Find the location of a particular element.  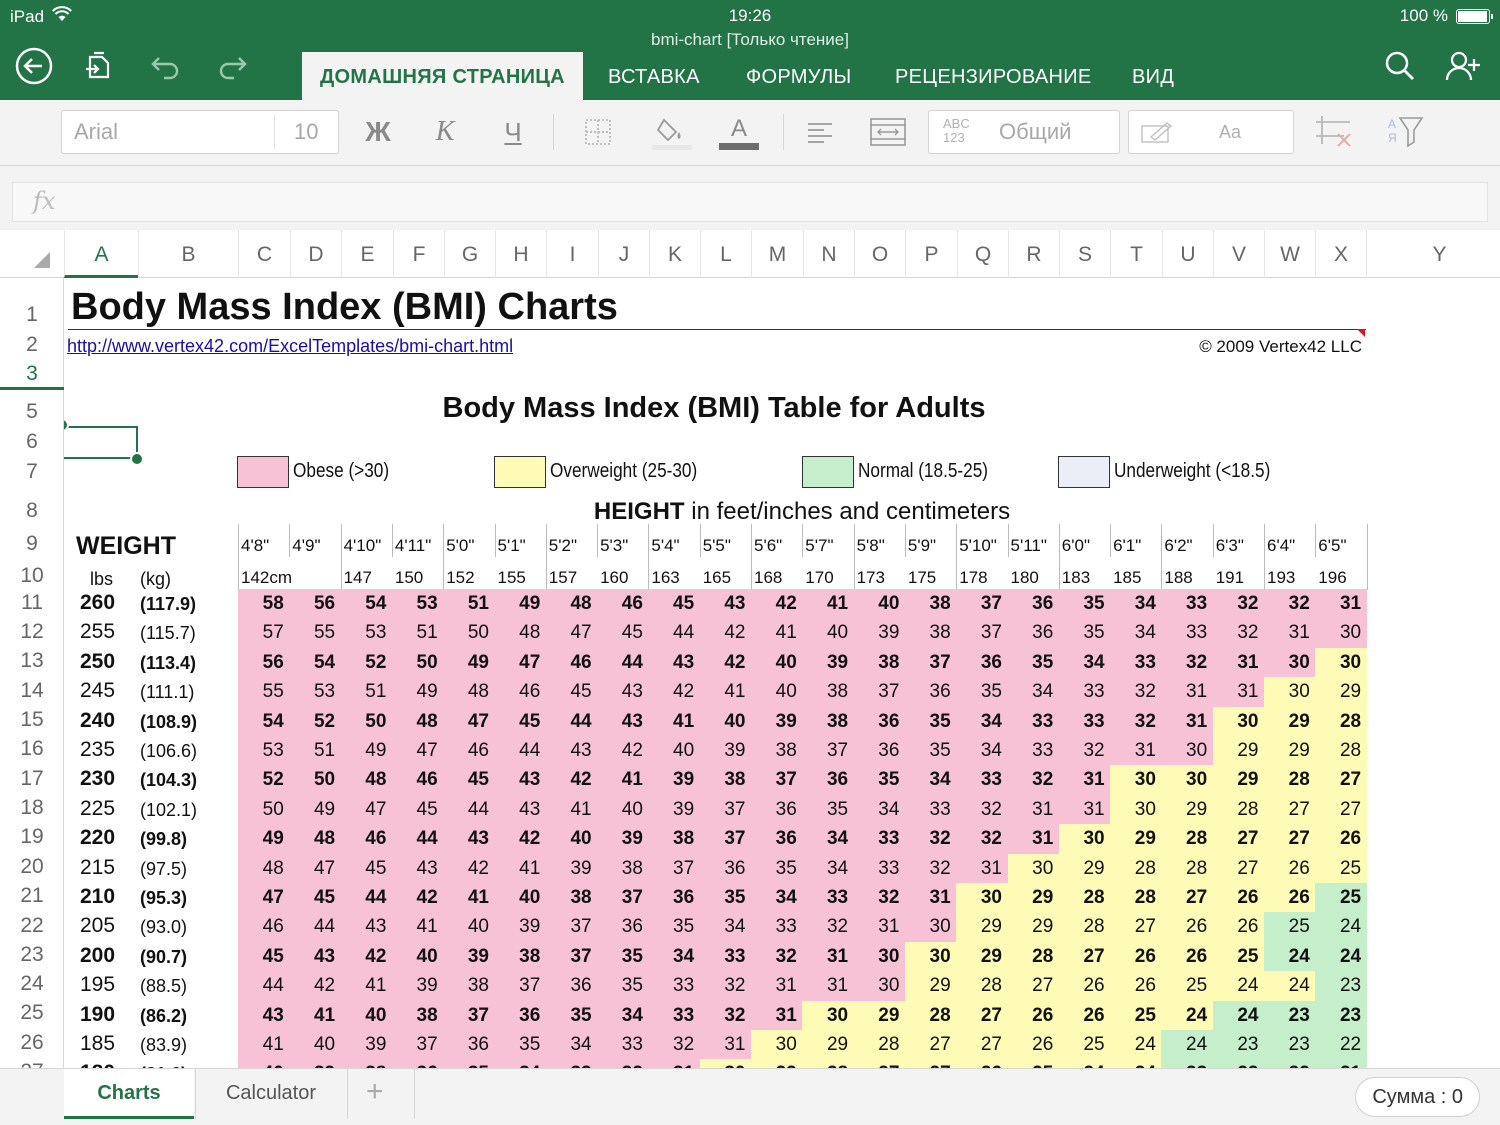

tab-home: ДОМАШНЯЯ СТРАНИЦА is located at coordinates (442, 76).